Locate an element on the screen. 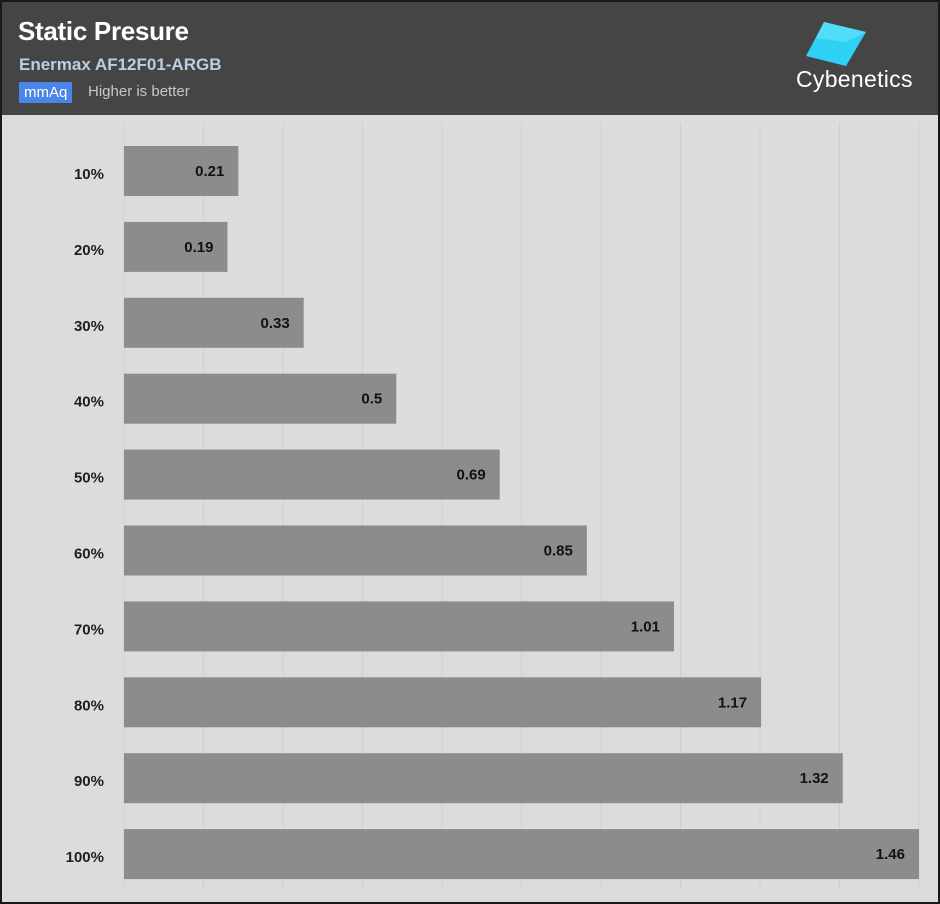  bar-30pct is located at coordinates (214, 322).